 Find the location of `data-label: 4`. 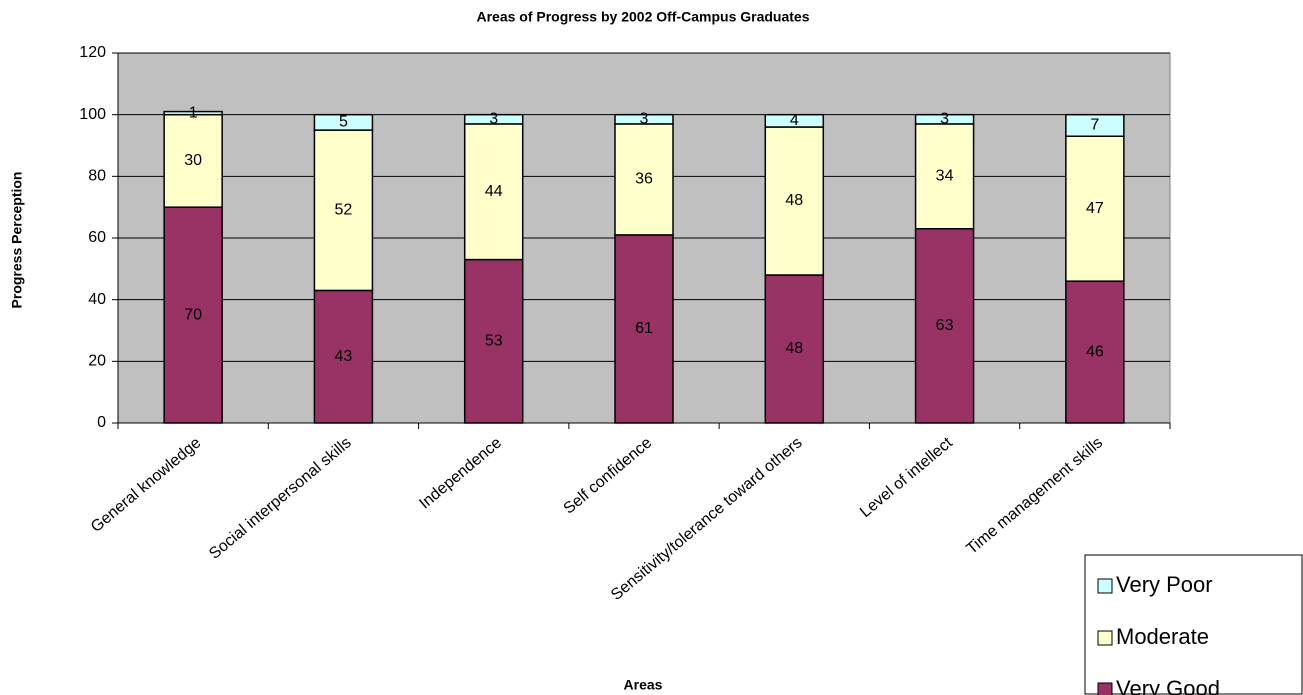

data-label: 4 is located at coordinates (794, 120).